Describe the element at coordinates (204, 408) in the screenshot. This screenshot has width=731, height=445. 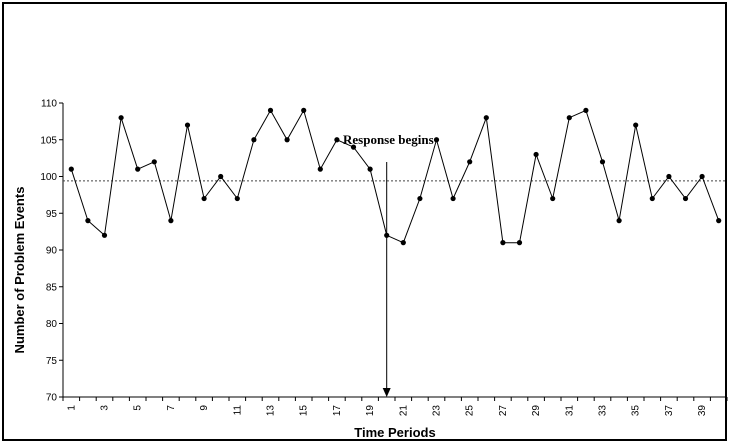
I see `x-tick-label: 9` at that location.